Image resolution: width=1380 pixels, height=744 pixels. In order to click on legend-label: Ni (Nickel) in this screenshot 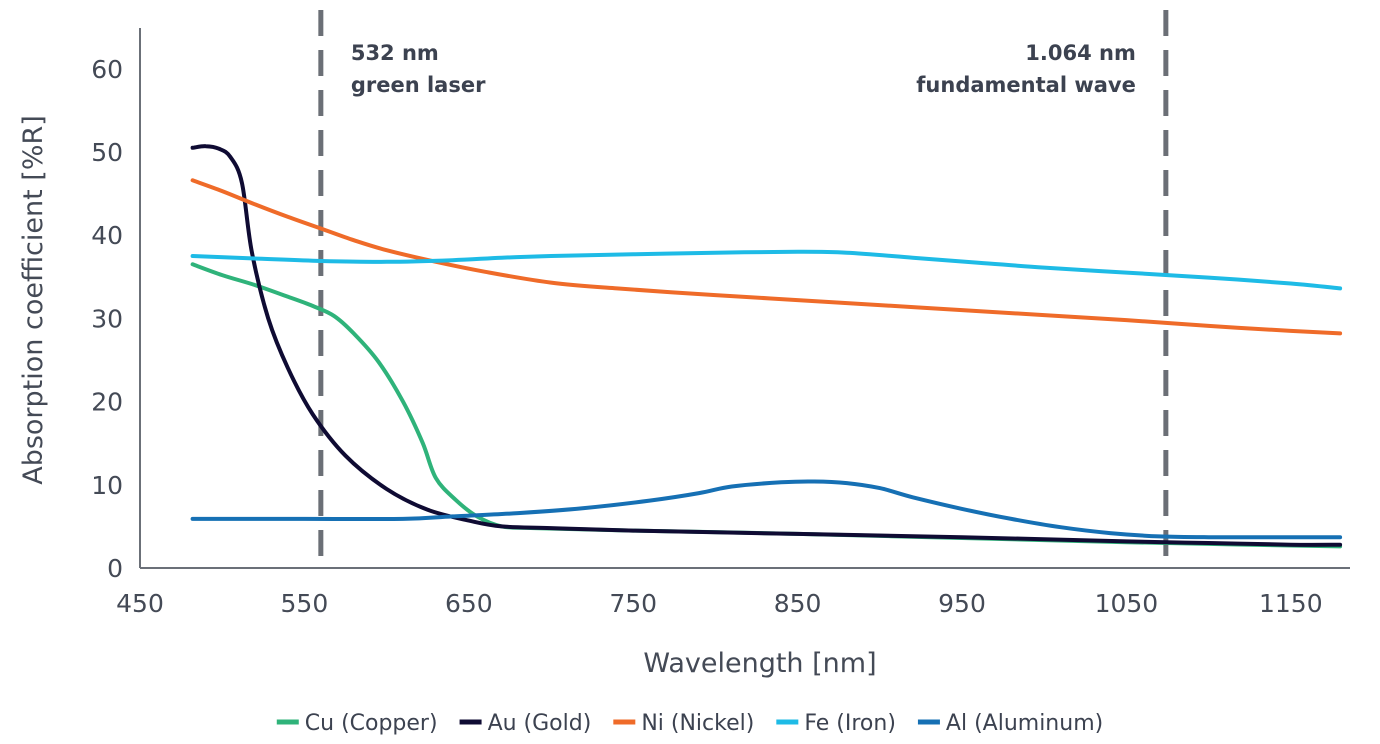, I will do `click(697, 723)`.